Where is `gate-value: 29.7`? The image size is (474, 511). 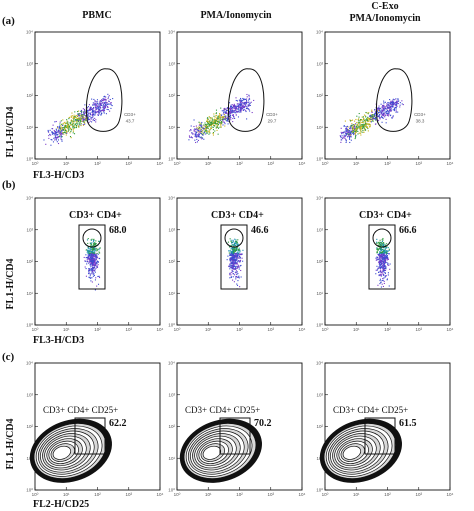 gate-value: 29.7 is located at coordinates (272, 120).